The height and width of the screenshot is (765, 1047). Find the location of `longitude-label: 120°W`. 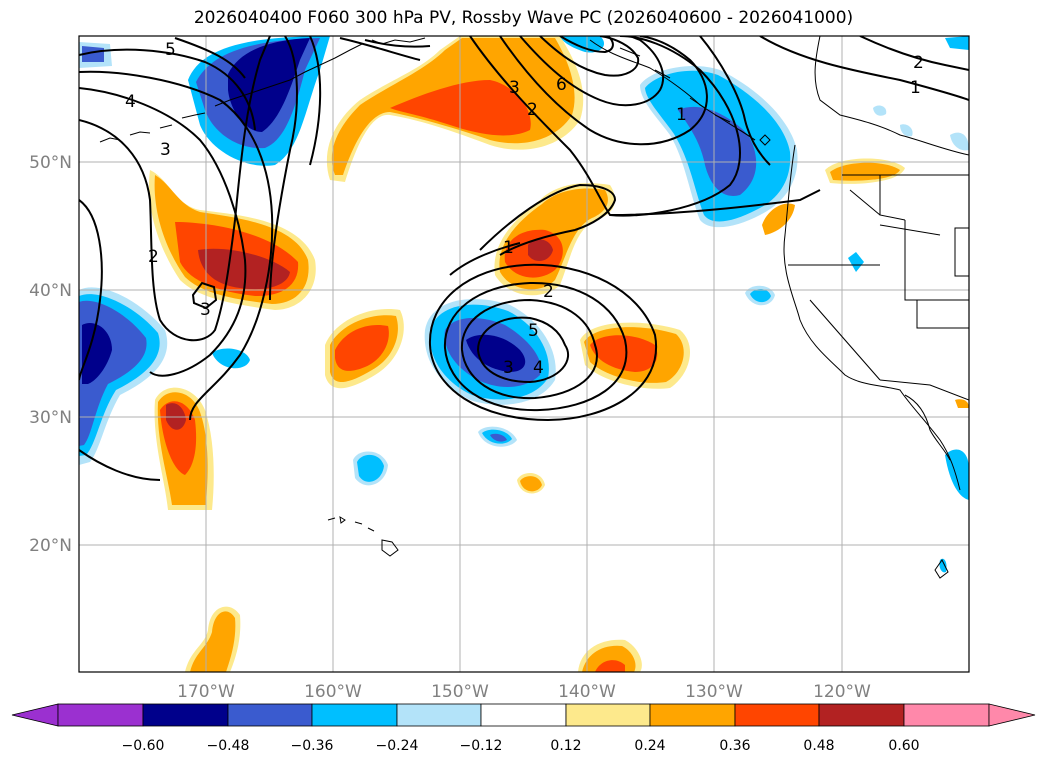

longitude-label: 120°W is located at coordinates (842, 692).